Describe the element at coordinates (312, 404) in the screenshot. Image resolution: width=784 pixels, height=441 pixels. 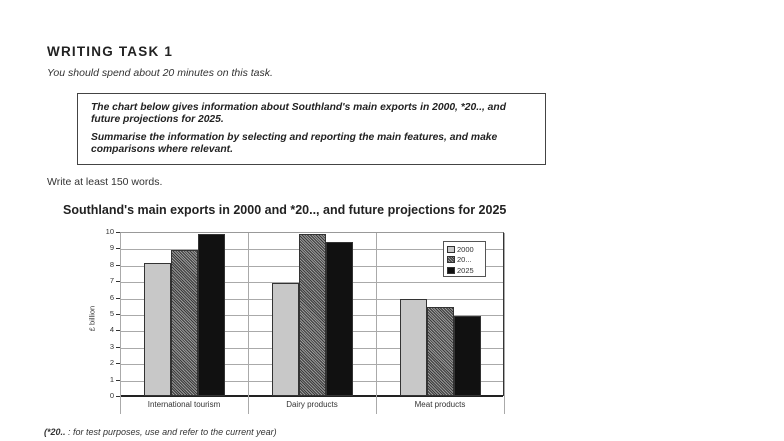
I see `x-category-label: Dairy products` at that location.